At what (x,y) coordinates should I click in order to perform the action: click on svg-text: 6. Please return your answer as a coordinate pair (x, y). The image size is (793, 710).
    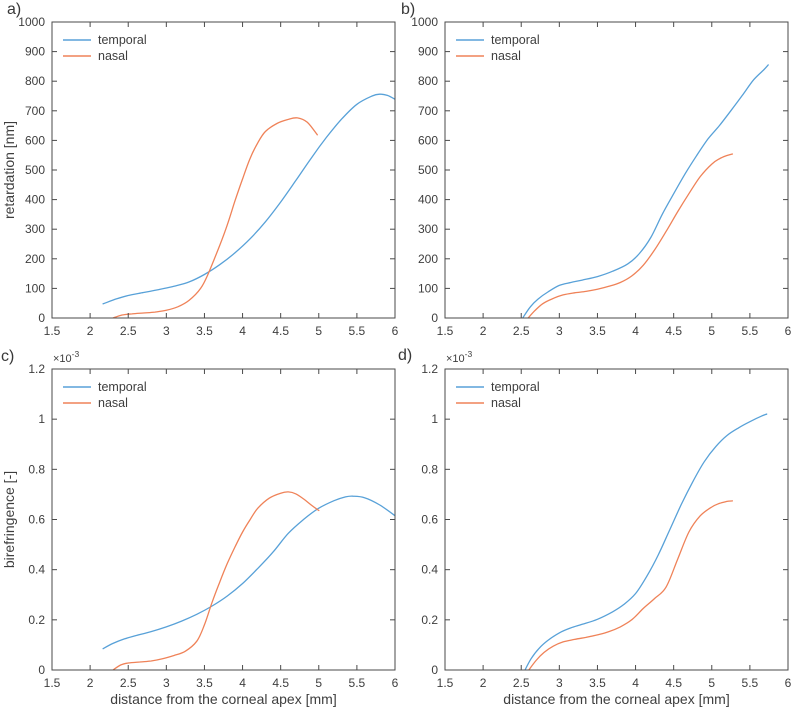
    Looking at the image, I should click on (788, 683).